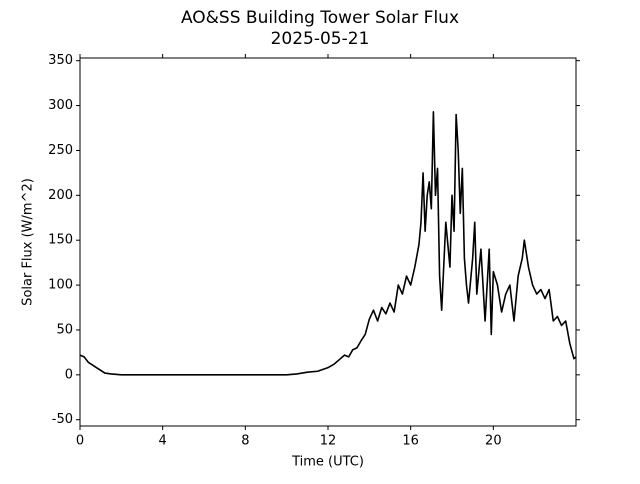  Describe the element at coordinates (60, 60) in the screenshot. I see `y-tick-label: 350` at that location.